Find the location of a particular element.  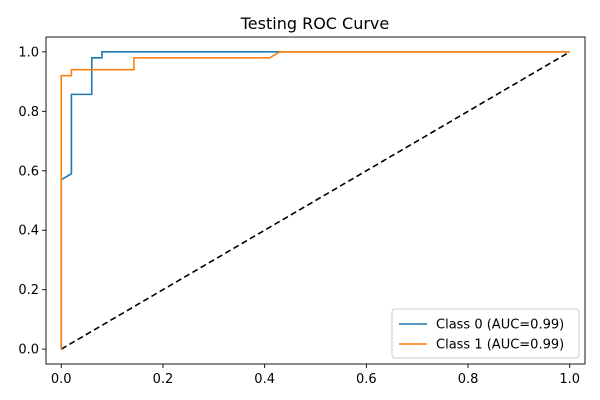

x-tick-label: 0.8 is located at coordinates (468, 379).